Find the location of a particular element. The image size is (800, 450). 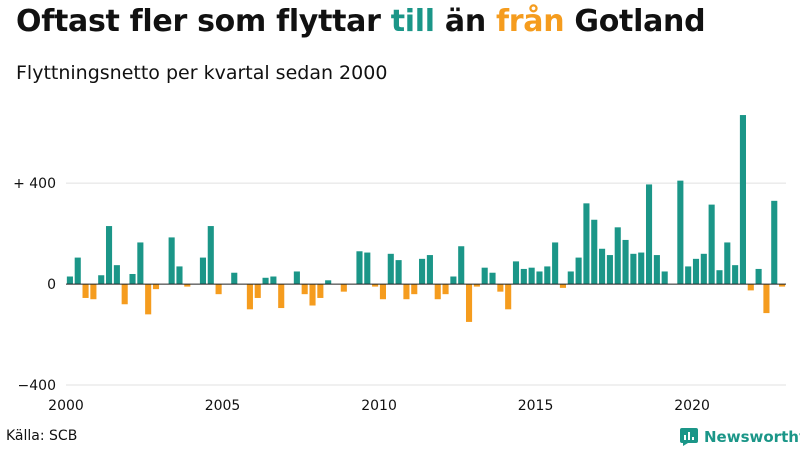

brand-name: Newsworthy is located at coordinates (752, 437).